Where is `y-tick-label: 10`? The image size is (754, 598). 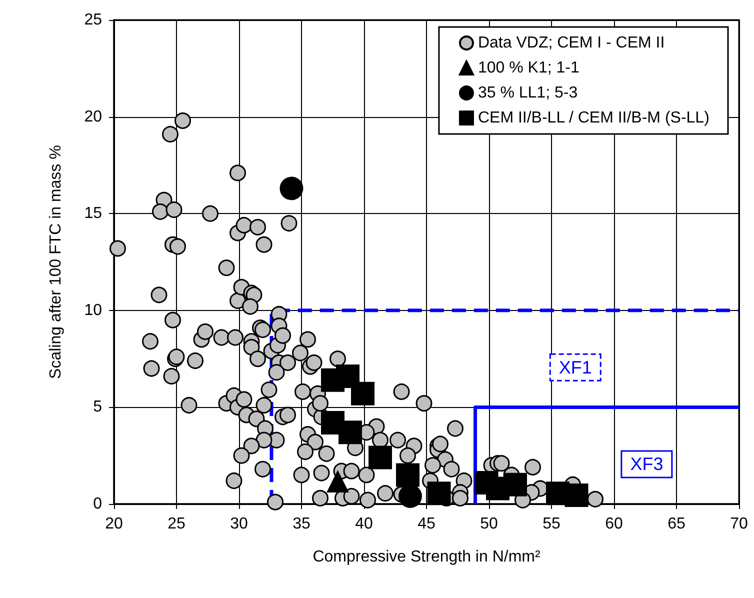
y-tick-label: 10 is located at coordinates (93, 310).